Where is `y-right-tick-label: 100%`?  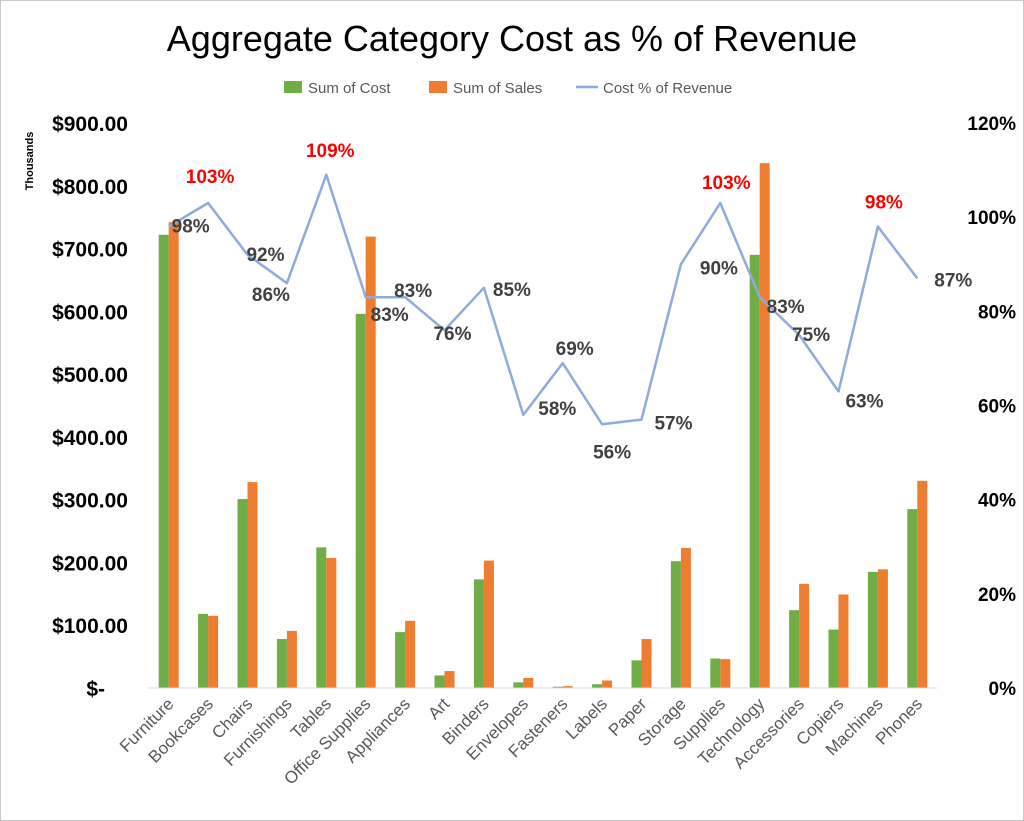
y-right-tick-label: 100% is located at coordinates (991, 218).